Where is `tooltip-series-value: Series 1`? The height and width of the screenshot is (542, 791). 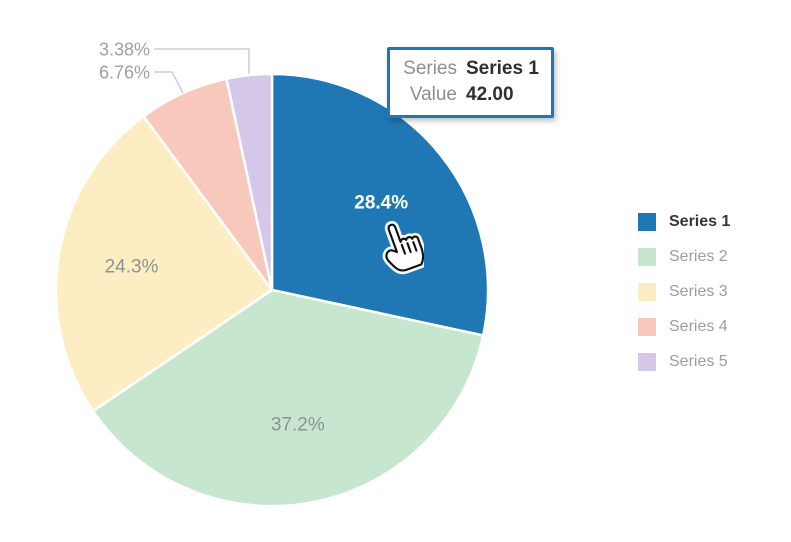 tooltip-series-value: Series 1 is located at coordinates (502, 68).